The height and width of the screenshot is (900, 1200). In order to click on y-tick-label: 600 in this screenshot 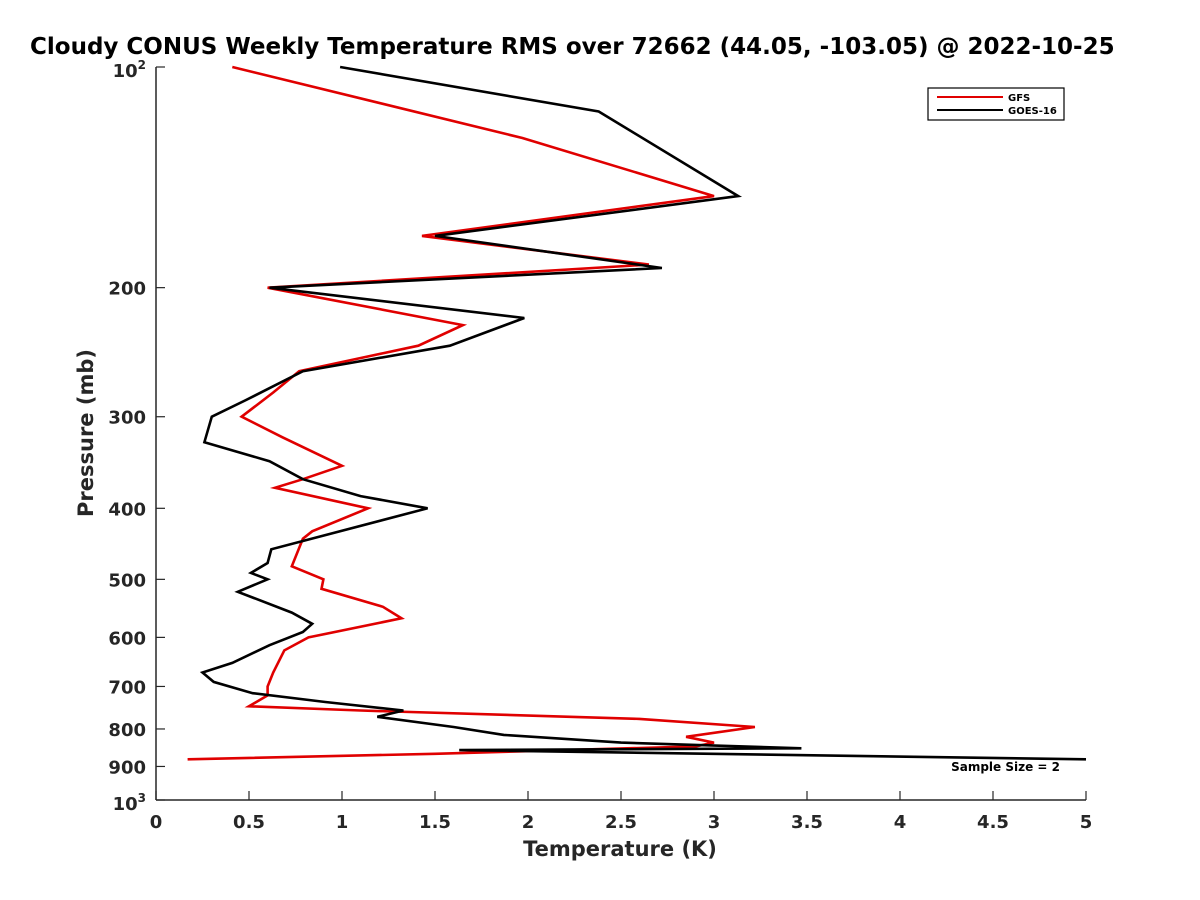, I will do `click(127, 638)`.